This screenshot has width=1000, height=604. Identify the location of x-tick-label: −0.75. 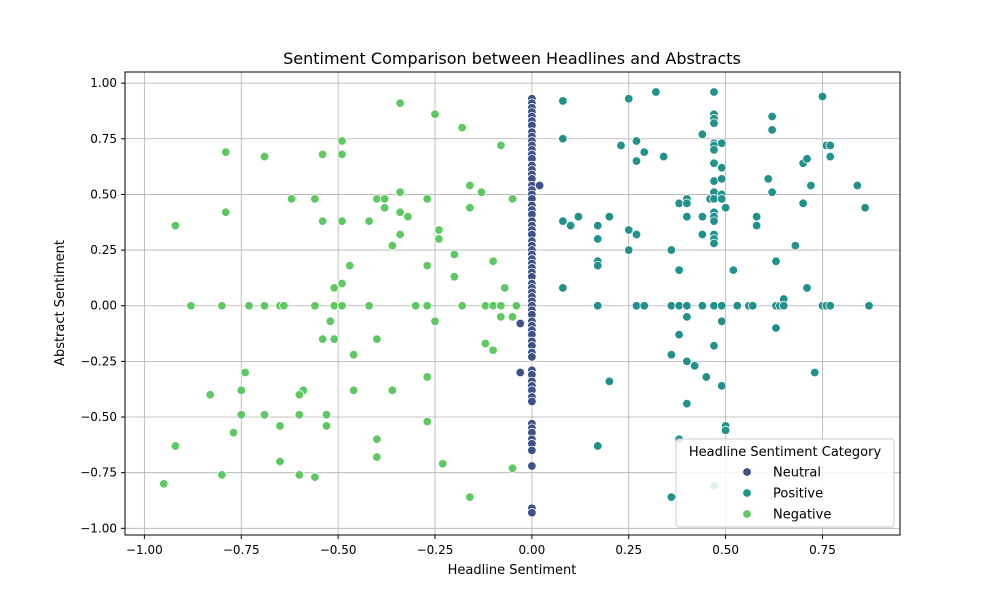
(241, 550).